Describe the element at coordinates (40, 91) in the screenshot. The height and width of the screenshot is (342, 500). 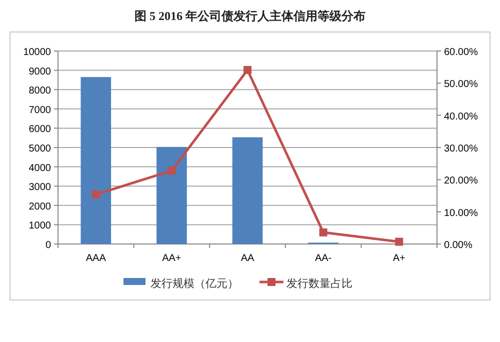
I see `y-tick-label: 8000` at that location.